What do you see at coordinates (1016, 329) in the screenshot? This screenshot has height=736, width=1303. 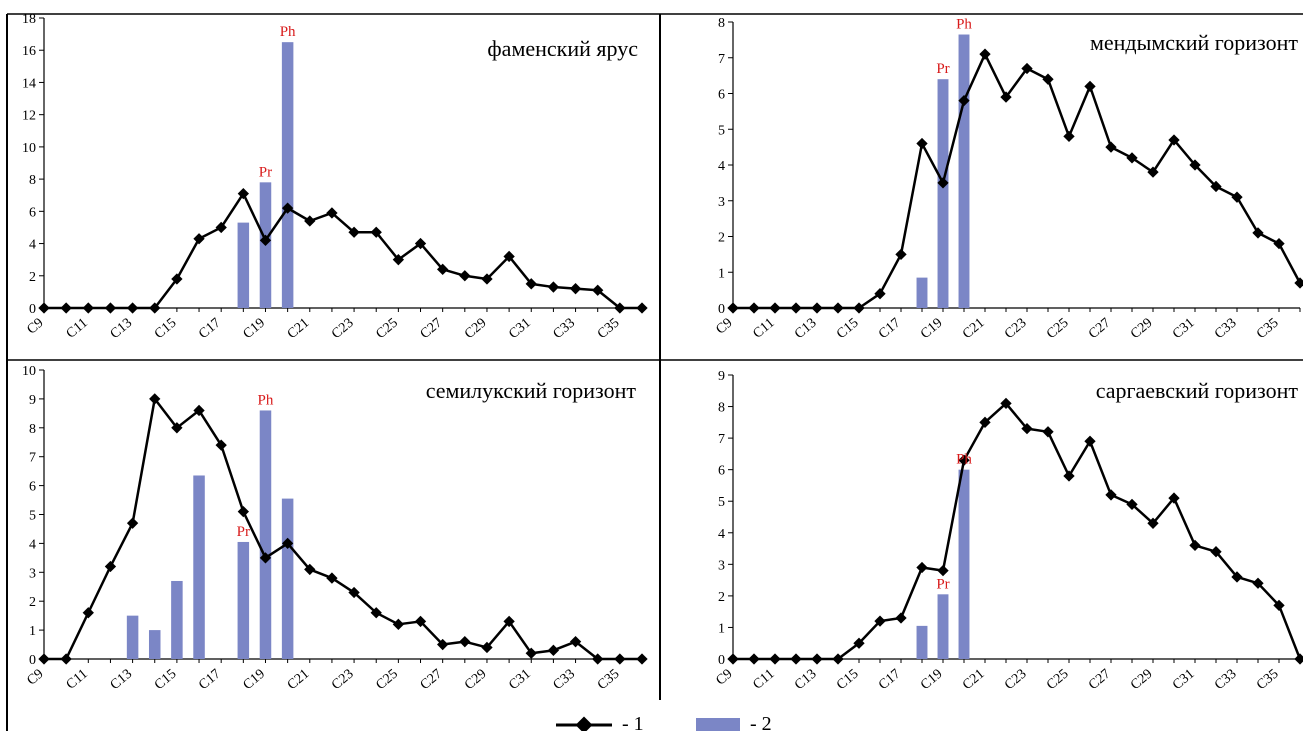 I see `x-tick-label: C23` at bounding box center [1016, 329].